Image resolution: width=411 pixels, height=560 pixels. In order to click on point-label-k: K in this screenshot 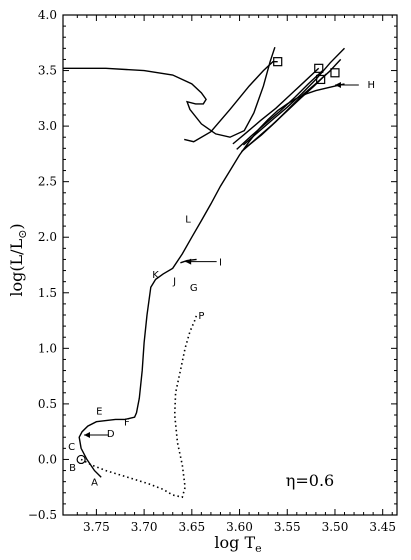, I will do `click(155, 275)`.